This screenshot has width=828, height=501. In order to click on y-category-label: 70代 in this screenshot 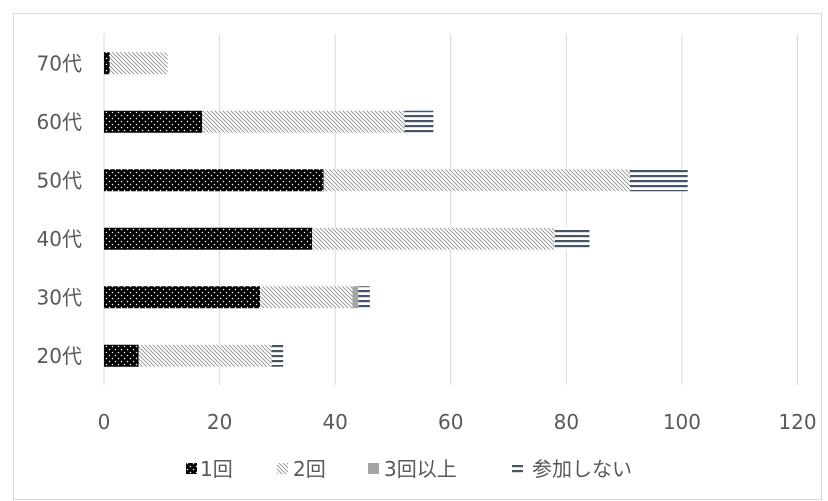, I will do `click(59, 63)`.